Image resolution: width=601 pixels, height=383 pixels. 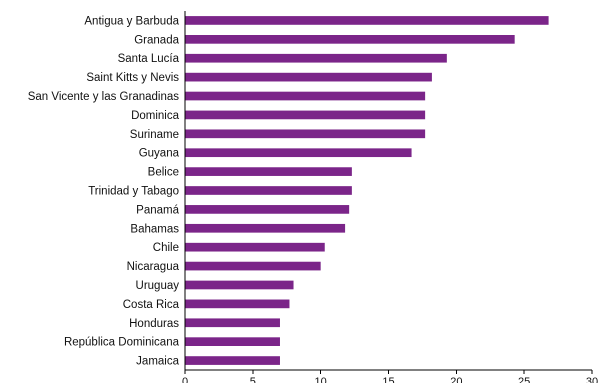 I want to click on category-label: Honduras, so click(x=154, y=324).